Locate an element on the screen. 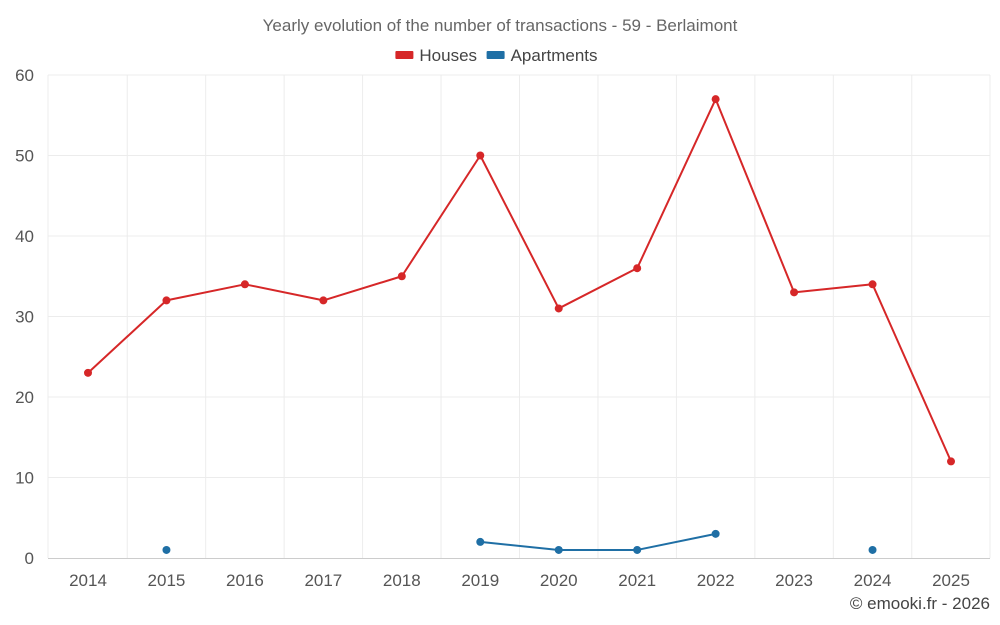 This screenshot has height=625, width=1000. credit-text: © emooki.fr - 2026 is located at coordinates (920, 603).